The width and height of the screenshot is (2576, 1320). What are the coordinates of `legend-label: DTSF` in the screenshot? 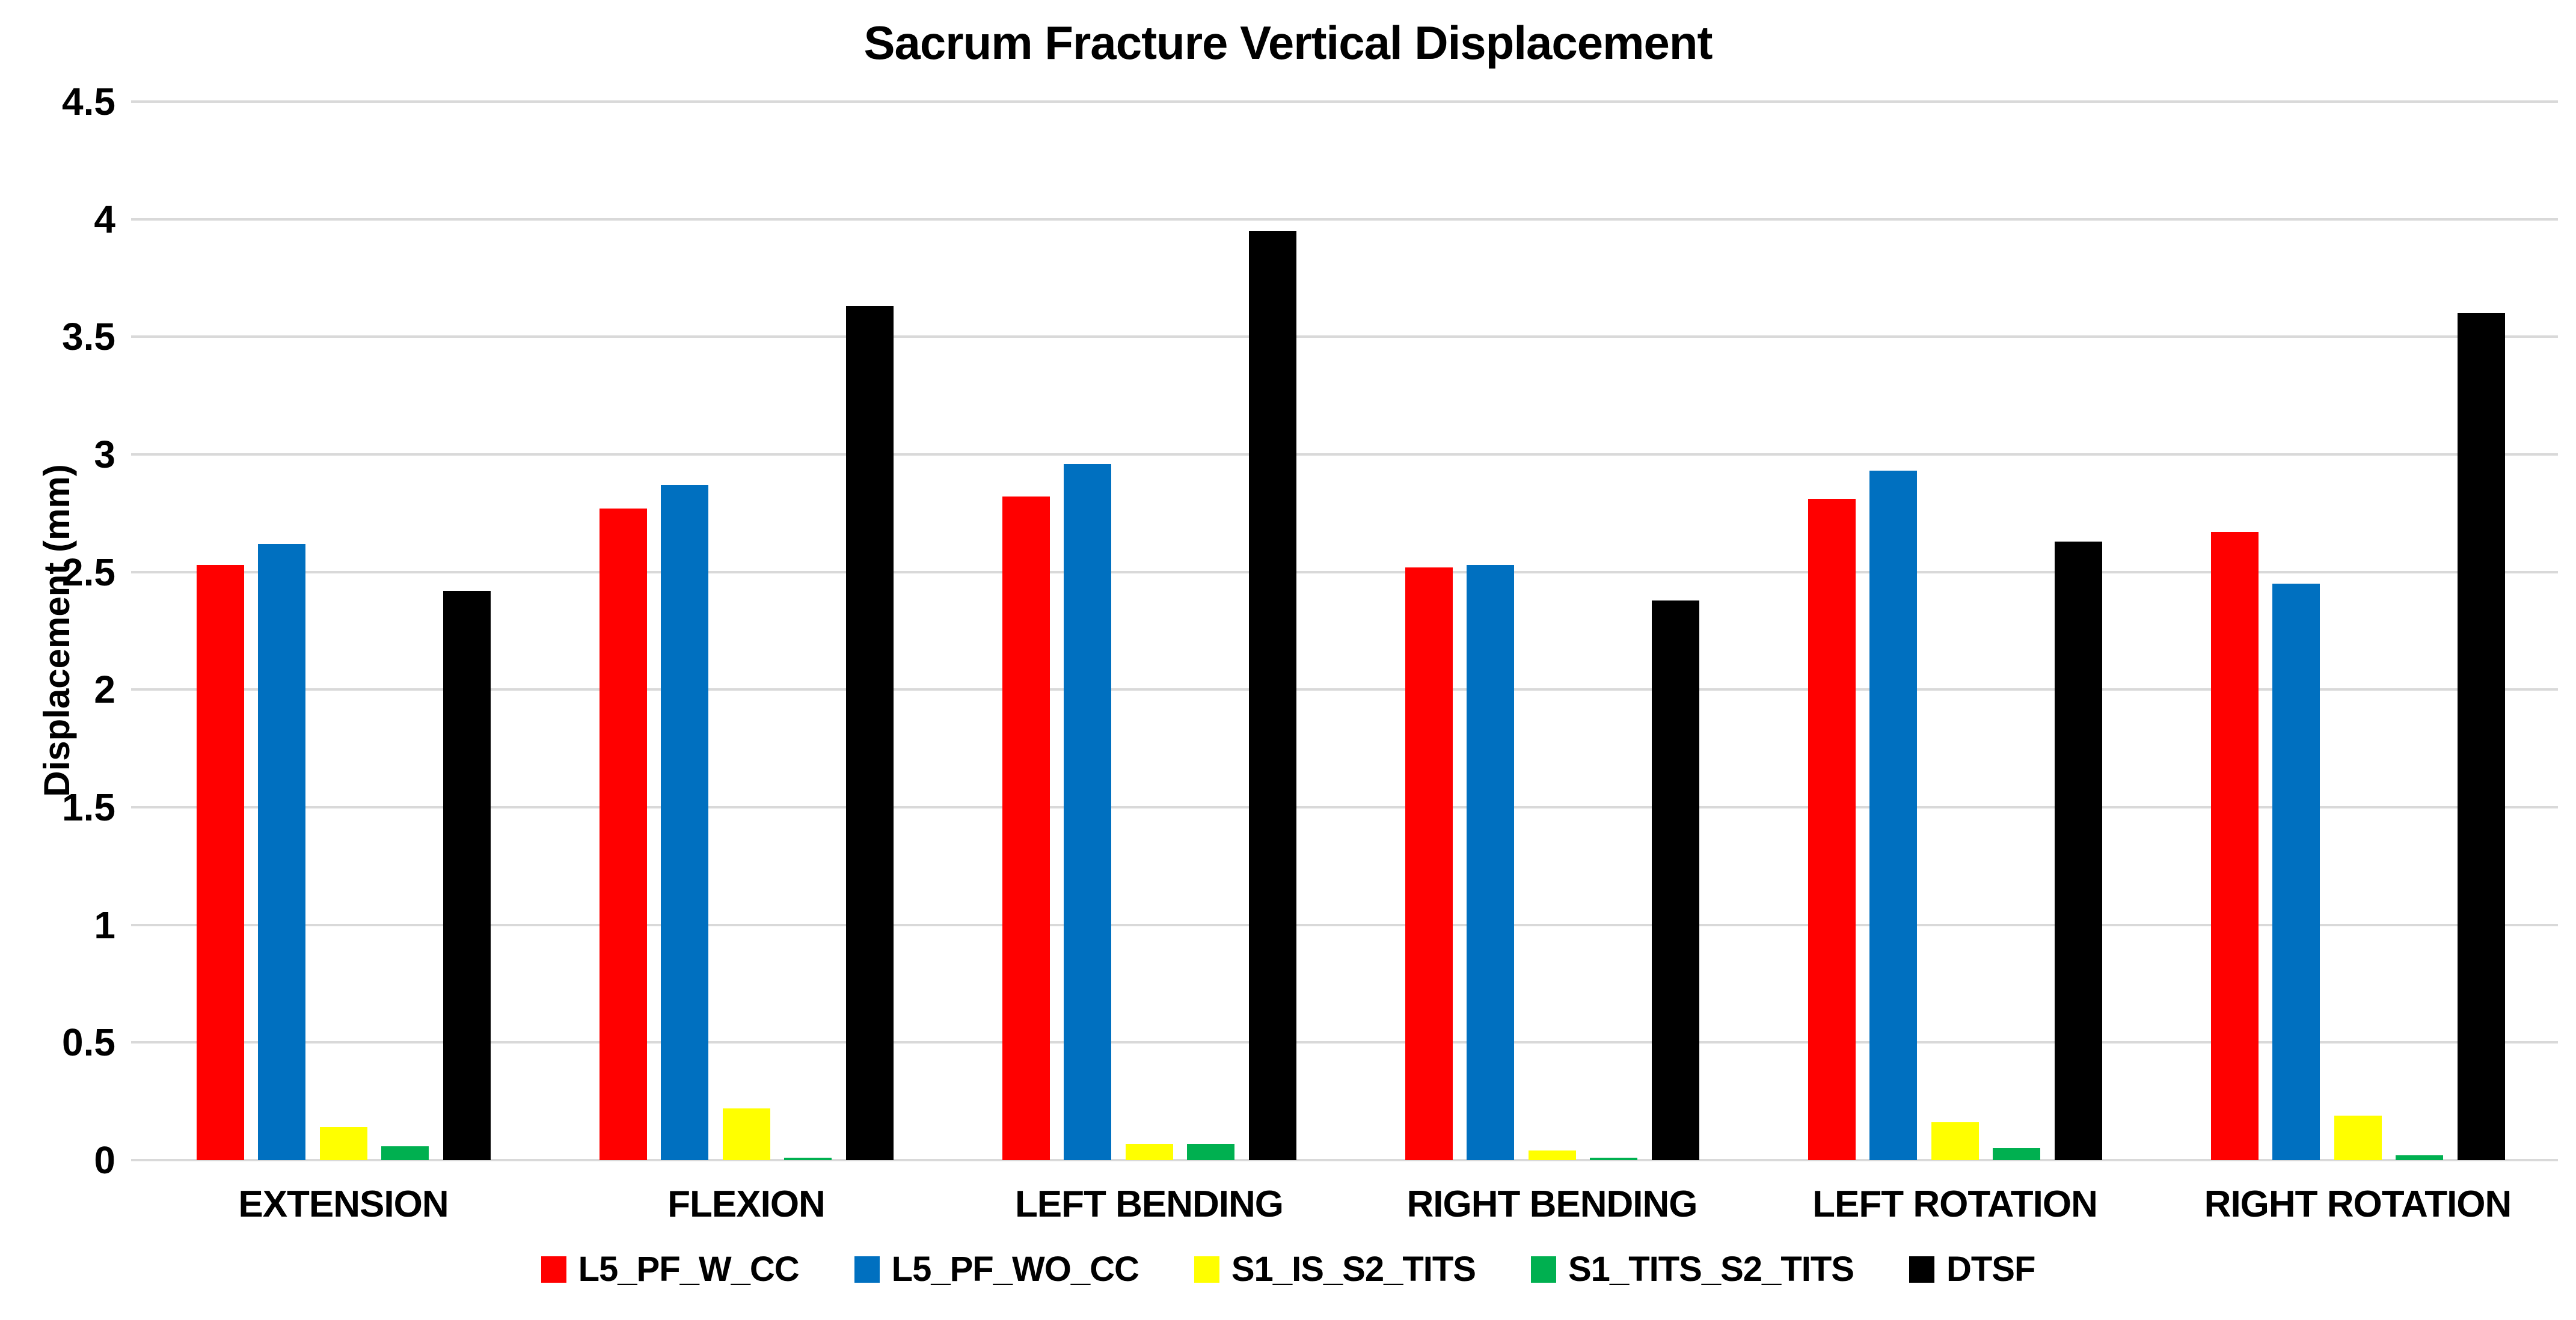 It's located at (1990, 1269).